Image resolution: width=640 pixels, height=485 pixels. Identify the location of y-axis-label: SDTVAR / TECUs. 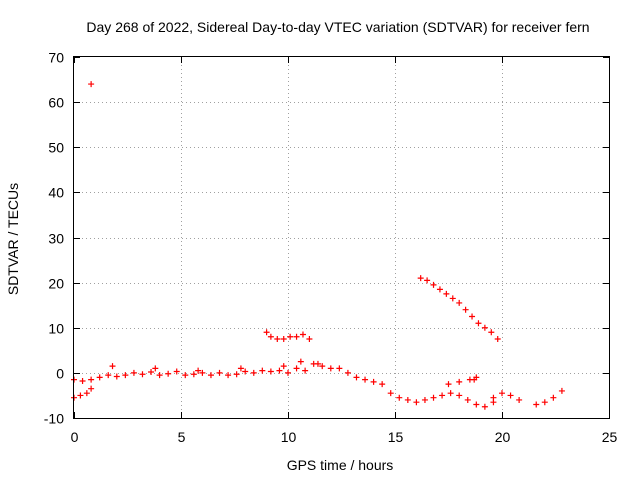
(13, 239).